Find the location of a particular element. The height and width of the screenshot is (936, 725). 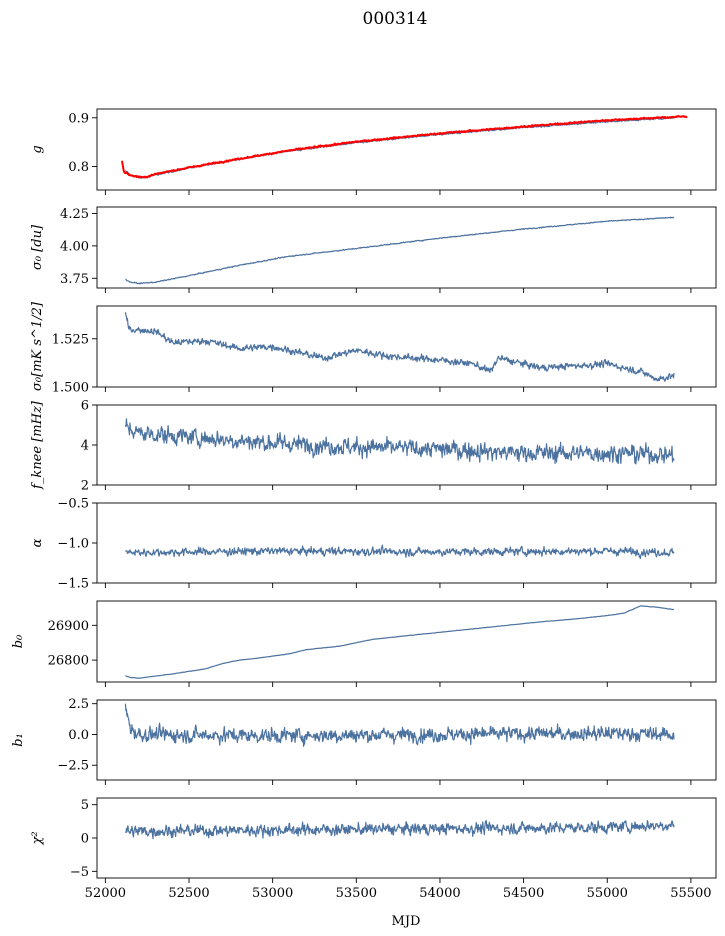

x-tick-label: 53500 is located at coordinates (356, 893).